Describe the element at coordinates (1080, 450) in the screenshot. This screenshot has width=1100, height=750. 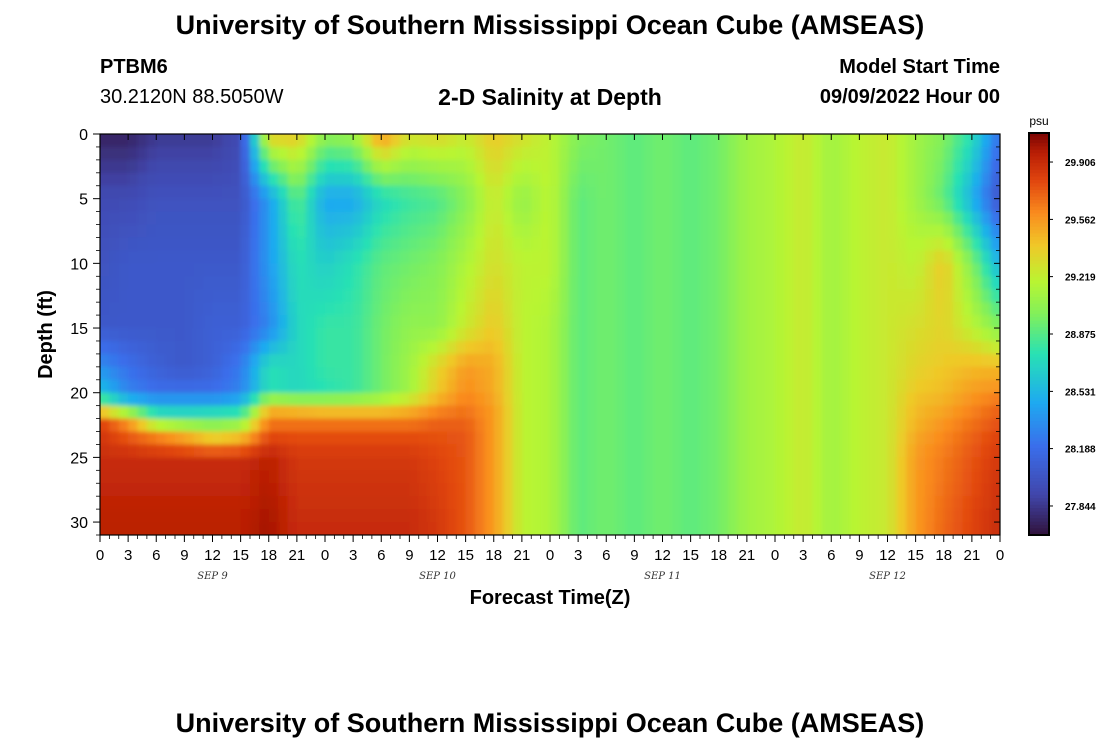
I see `colorbar-tick-label: 28.188` at that location.